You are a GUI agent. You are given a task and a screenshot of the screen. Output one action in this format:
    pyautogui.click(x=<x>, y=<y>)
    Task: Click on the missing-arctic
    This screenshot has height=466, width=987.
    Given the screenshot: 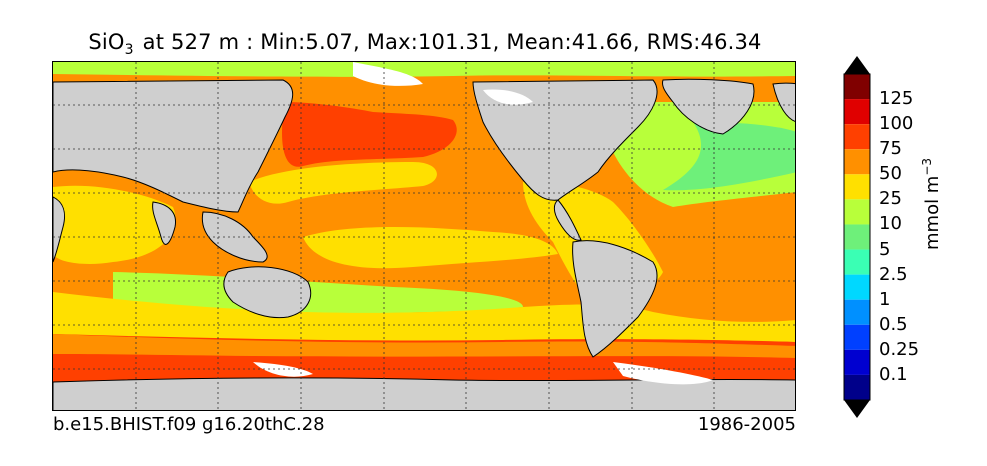 What is the action you would take?
    pyautogui.click(x=388, y=74)
    